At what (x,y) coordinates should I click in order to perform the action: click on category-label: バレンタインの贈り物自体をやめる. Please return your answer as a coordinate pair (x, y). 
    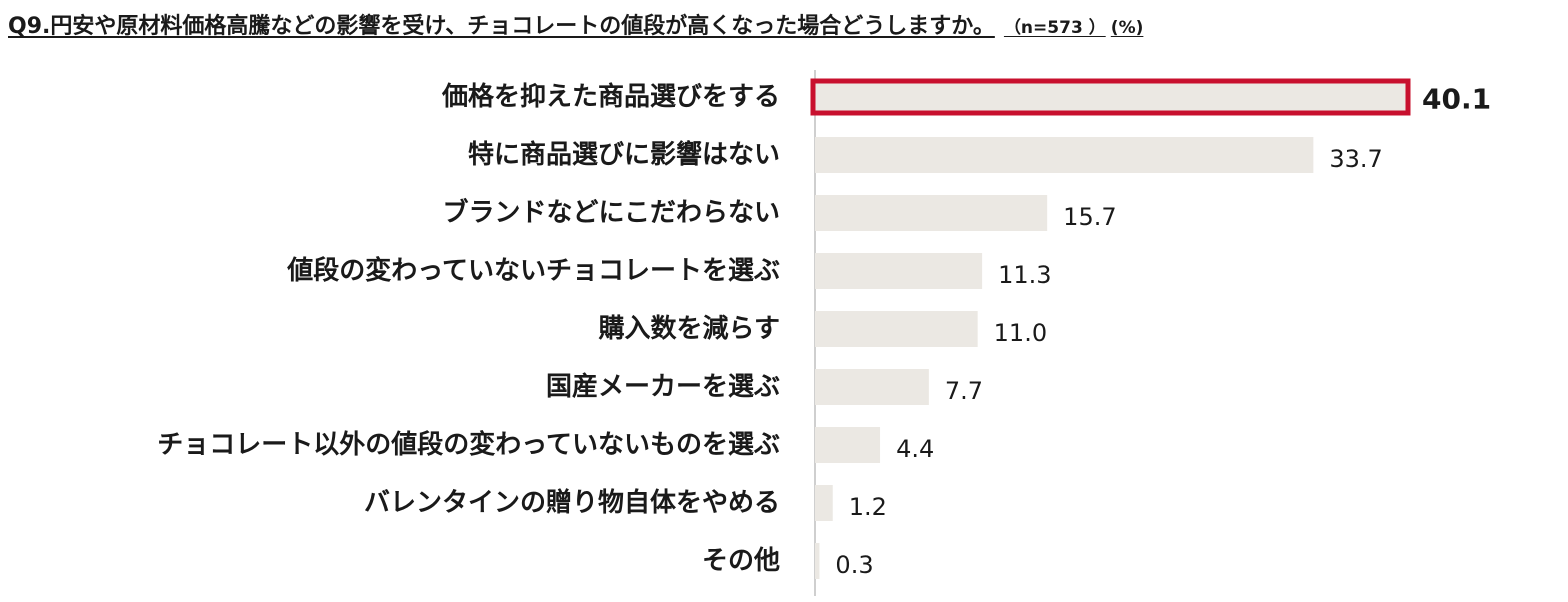
    Looking at the image, I should click on (572, 502).